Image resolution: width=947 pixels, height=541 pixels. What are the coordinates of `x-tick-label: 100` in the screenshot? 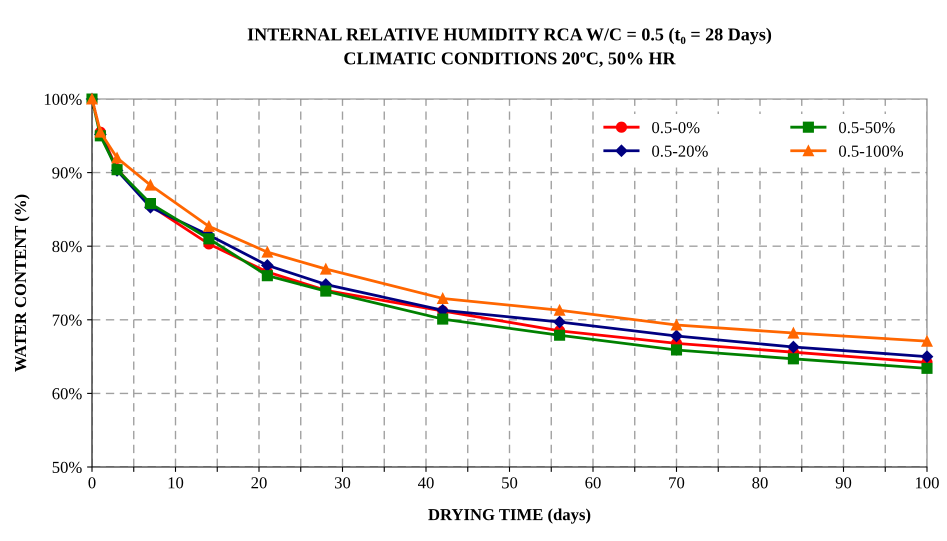 It's located at (927, 482).